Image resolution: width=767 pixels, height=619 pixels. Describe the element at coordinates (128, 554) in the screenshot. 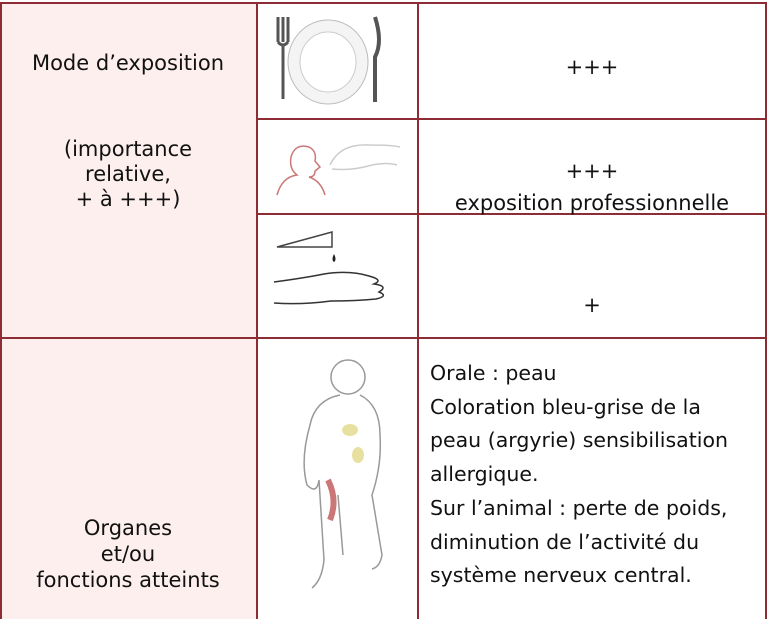

I see `organs-label: et/ou` at that location.